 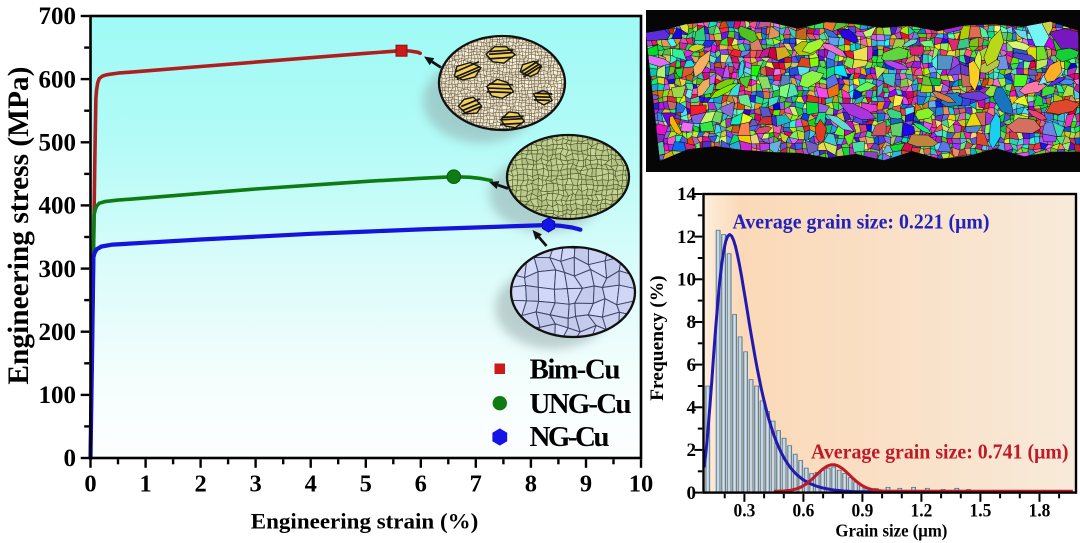 I want to click on svg-text: 14, so click(x=687, y=194).